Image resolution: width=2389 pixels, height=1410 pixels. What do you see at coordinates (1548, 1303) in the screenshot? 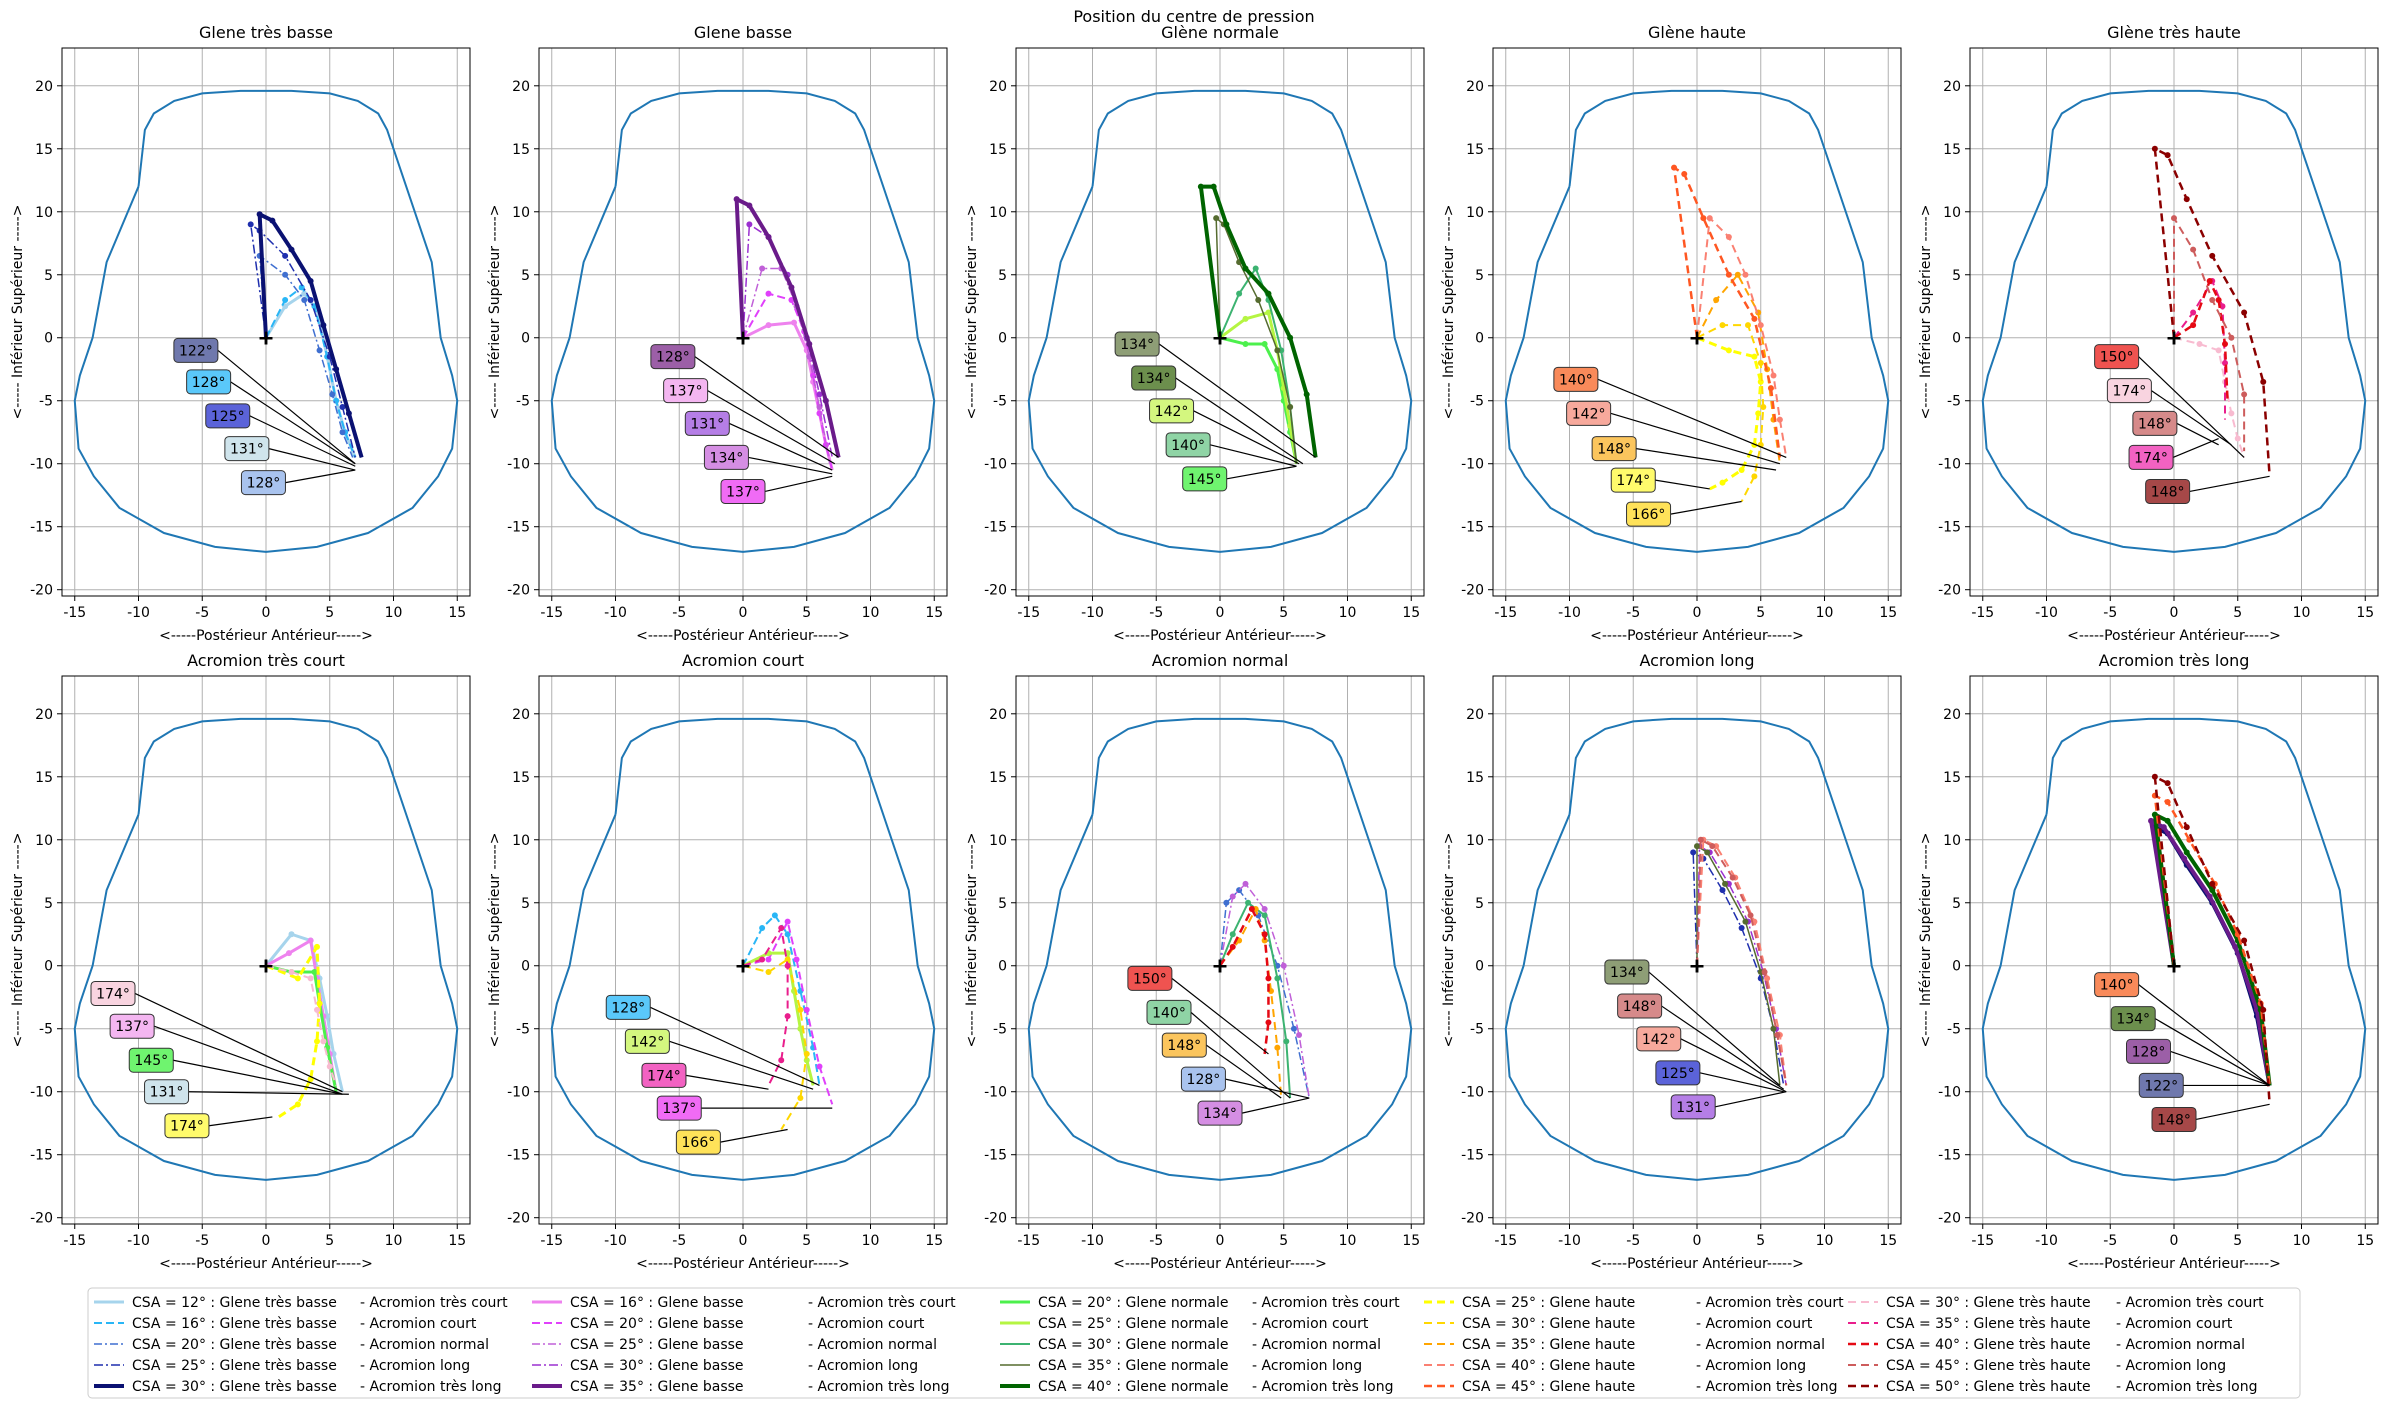
I see `legend-label: CSA = 25° : Glene haute` at bounding box center [1548, 1303].